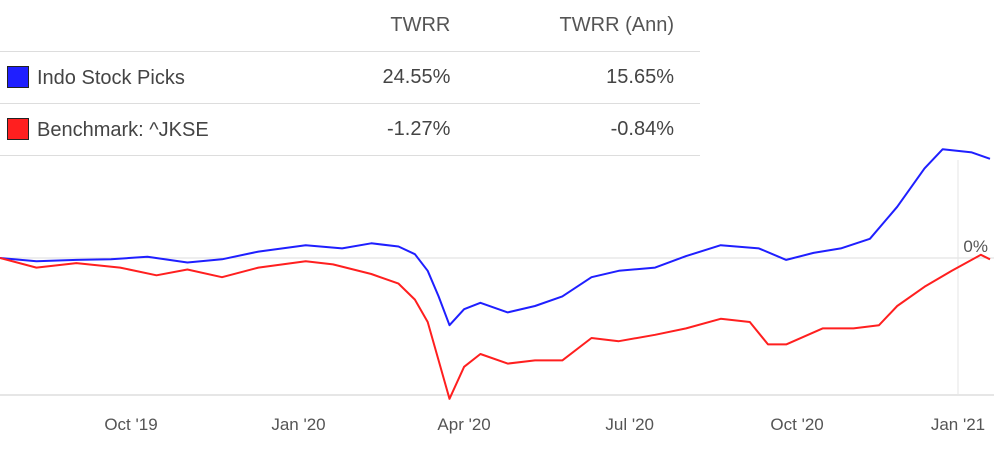 The image size is (994, 450). I want to click on table-row-benchmark: Benchmark: ^JKSE -1.27% -0.84%, so click(350, 129).